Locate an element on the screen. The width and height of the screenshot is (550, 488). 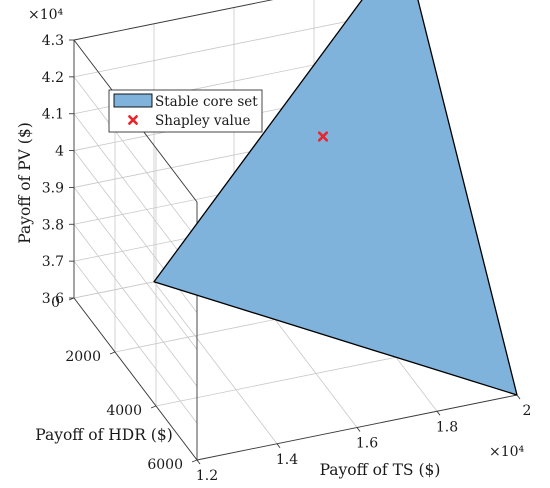
z-tick-label: 4.2 is located at coordinates (53, 78).